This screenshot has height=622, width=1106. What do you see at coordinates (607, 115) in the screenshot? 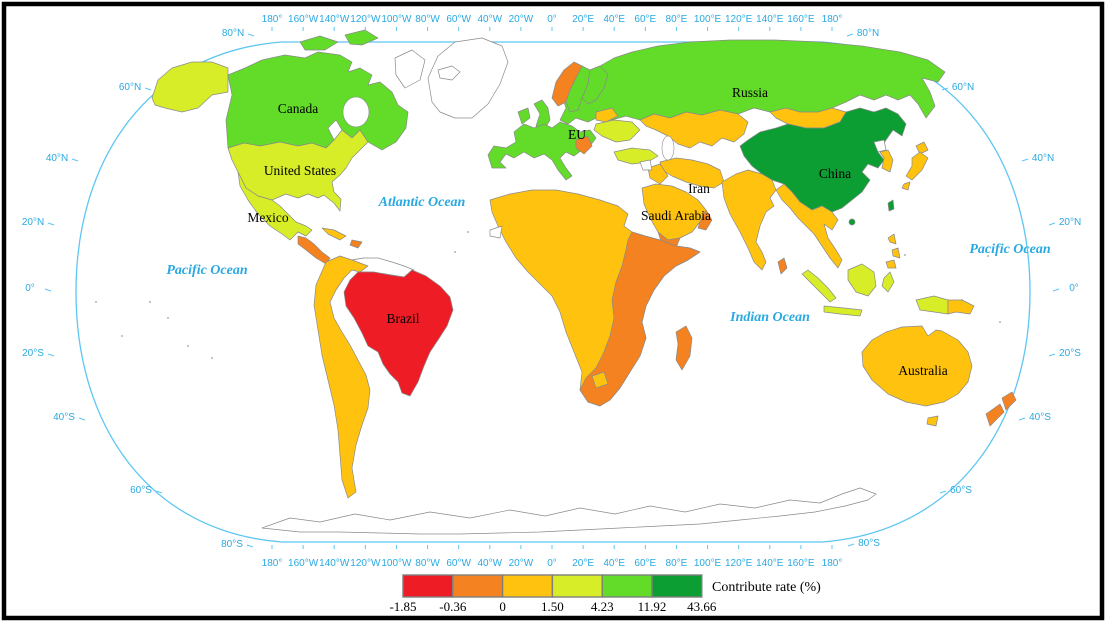
I see `region-belarus` at bounding box center [607, 115].